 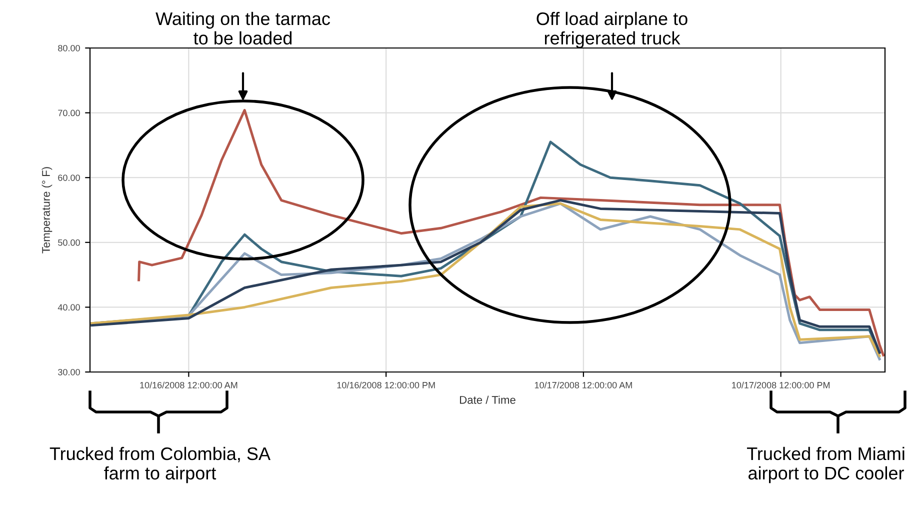 What do you see at coordinates (69, 177) in the screenshot?
I see `y-tick-label: 60.00` at bounding box center [69, 177].